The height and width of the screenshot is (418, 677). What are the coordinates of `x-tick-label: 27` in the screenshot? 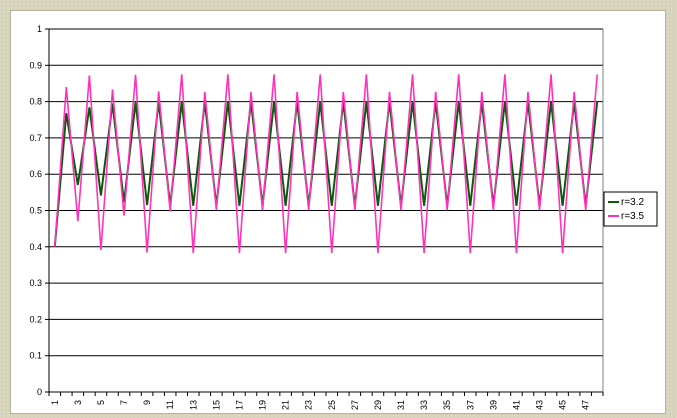 It's located at (355, 405).